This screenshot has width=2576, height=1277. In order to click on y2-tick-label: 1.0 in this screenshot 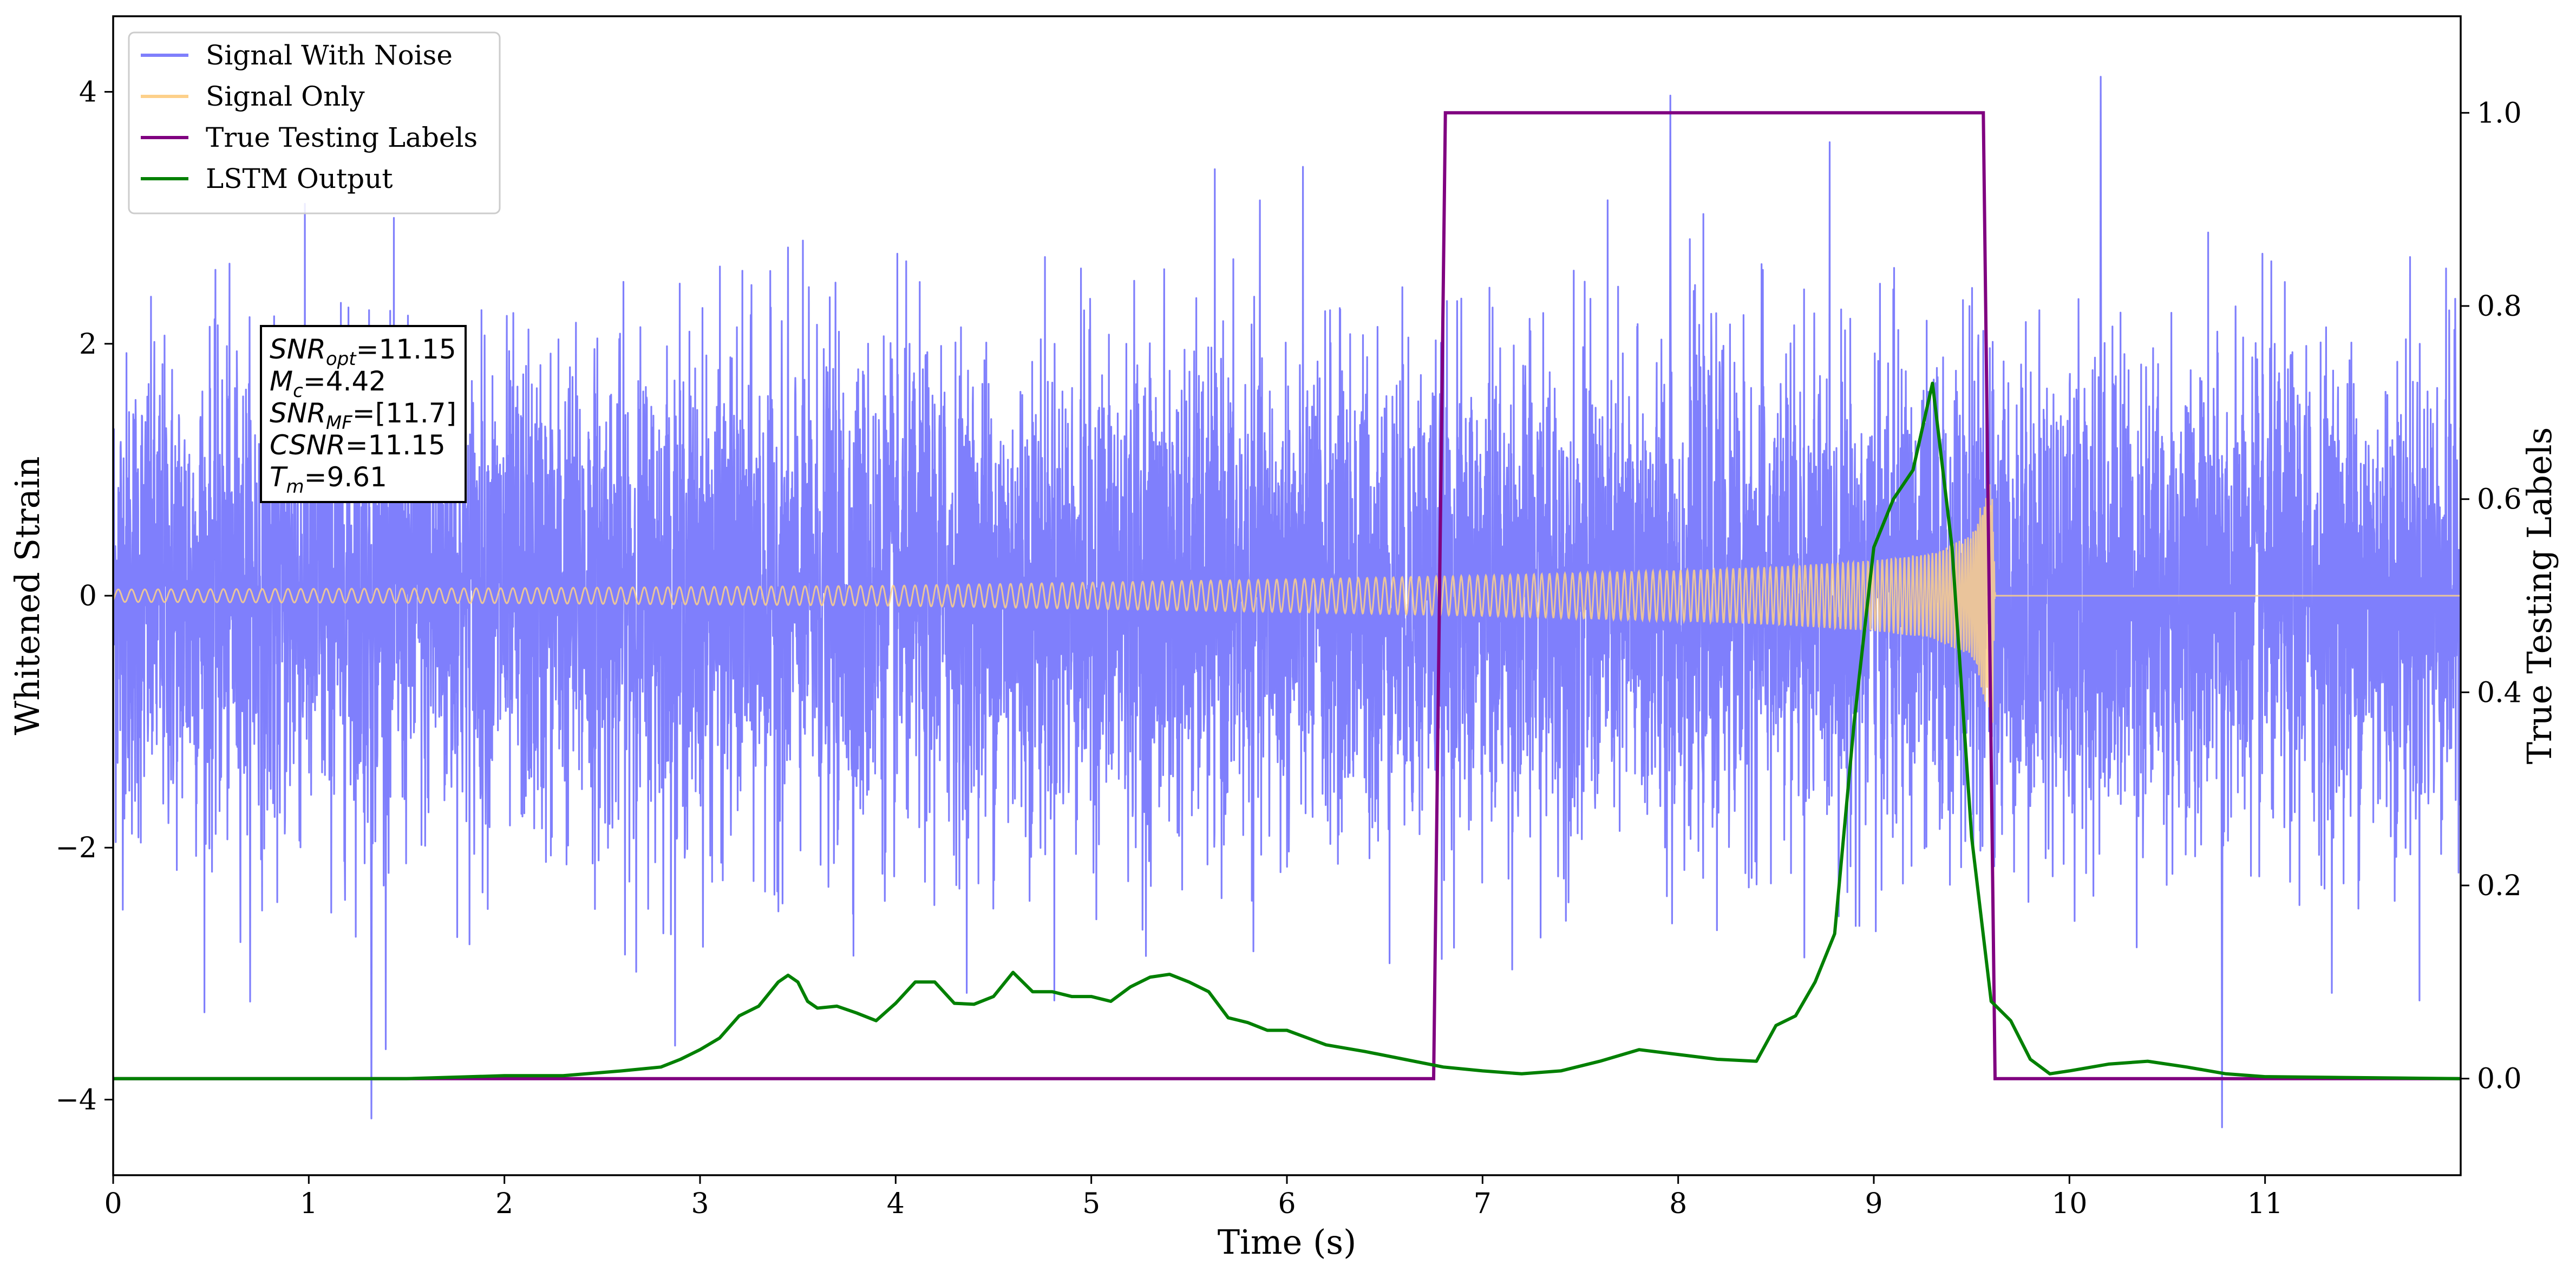, I will do `click(2500, 113)`.